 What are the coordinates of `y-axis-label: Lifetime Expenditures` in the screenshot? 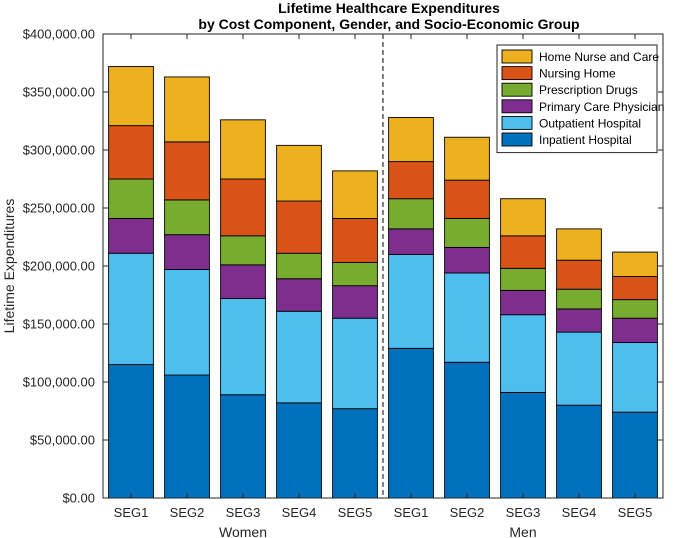 It's located at (9, 266).